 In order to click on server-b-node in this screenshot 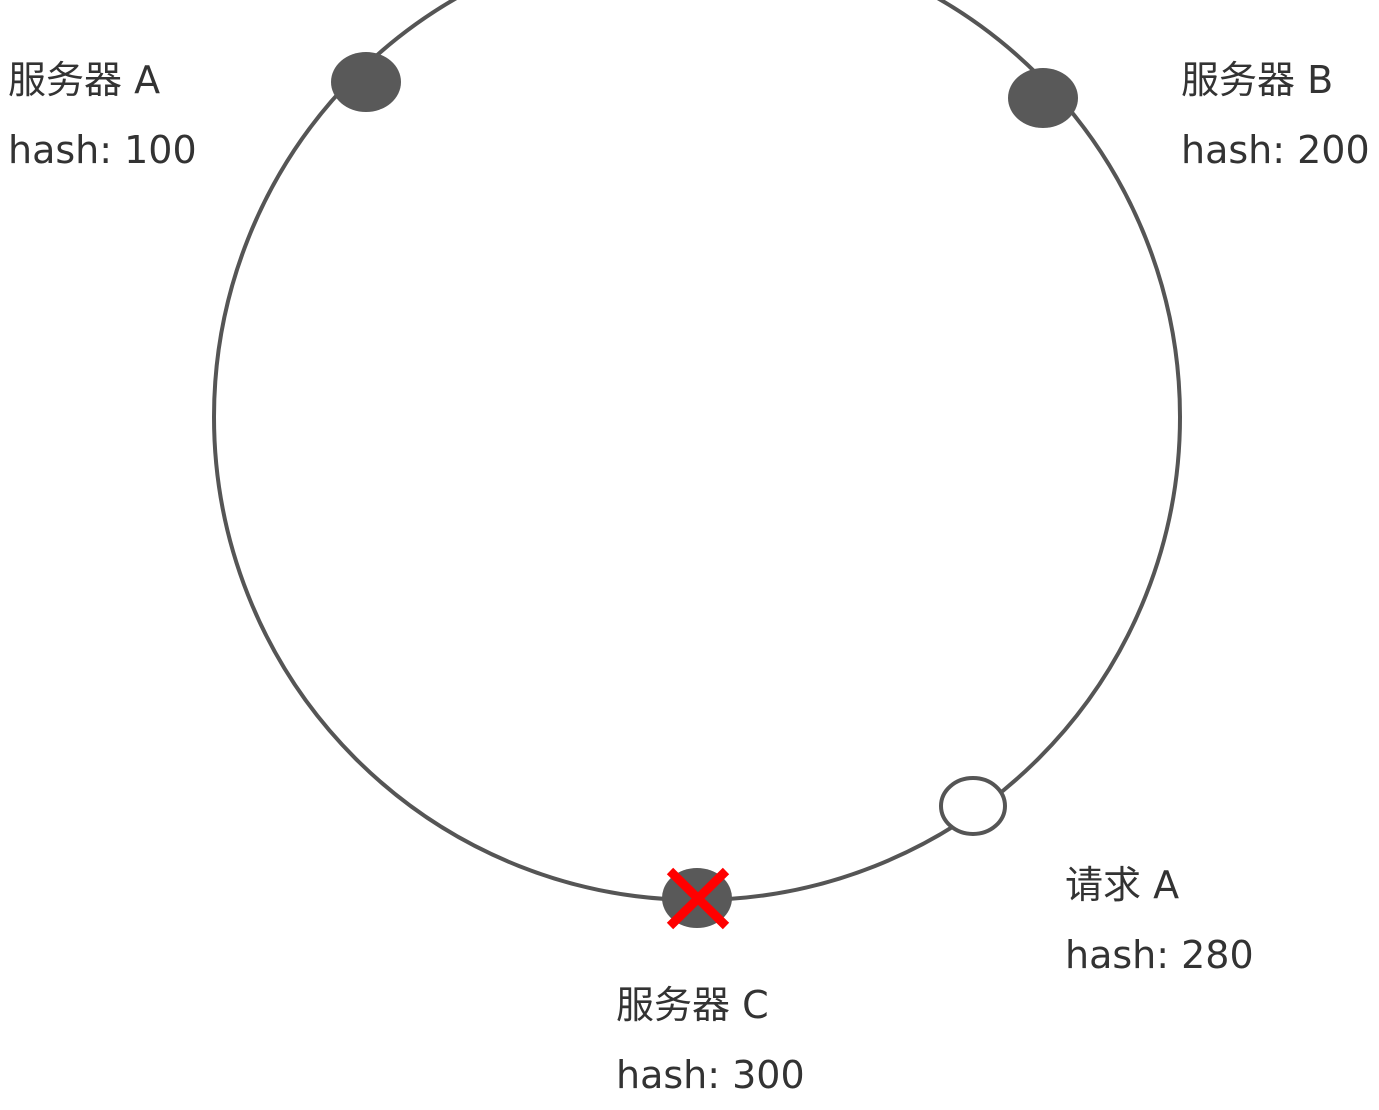, I will do `click(1043, 98)`.